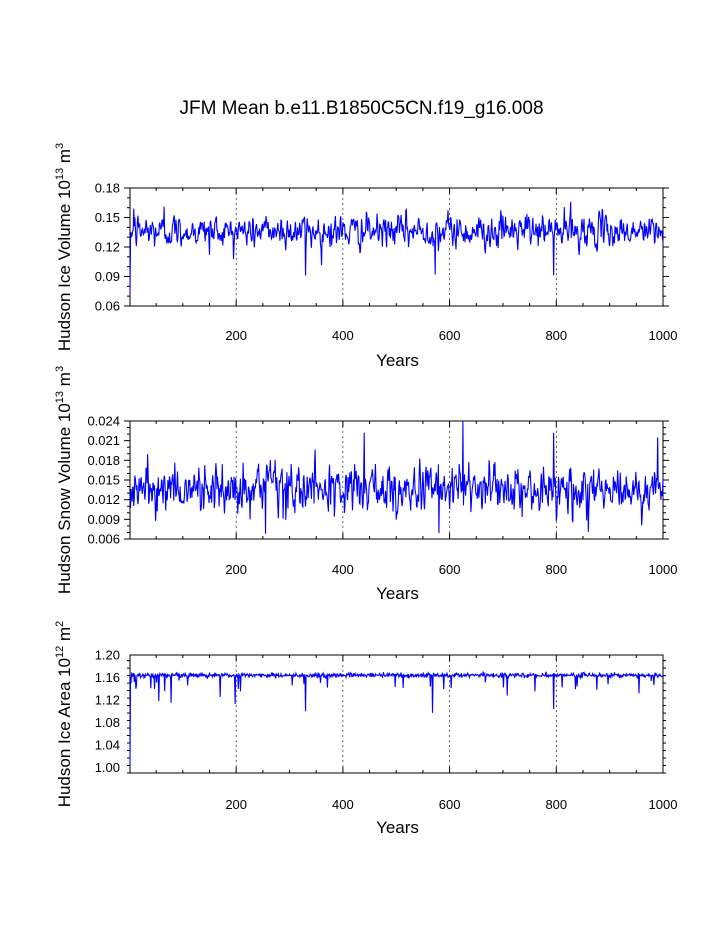 The width and height of the screenshot is (723, 935). What do you see at coordinates (107, 655) in the screenshot?
I see `y-tick-label: 1.20` at bounding box center [107, 655].